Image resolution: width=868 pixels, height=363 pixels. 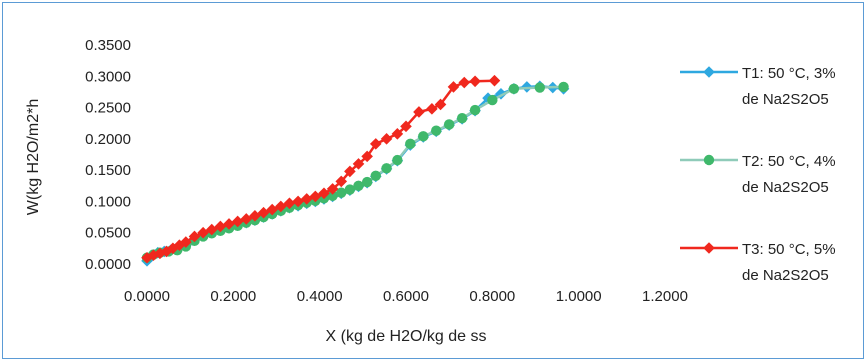 What do you see at coordinates (108, 170) in the screenshot?
I see `y-tick-label: 0.1500` at bounding box center [108, 170].